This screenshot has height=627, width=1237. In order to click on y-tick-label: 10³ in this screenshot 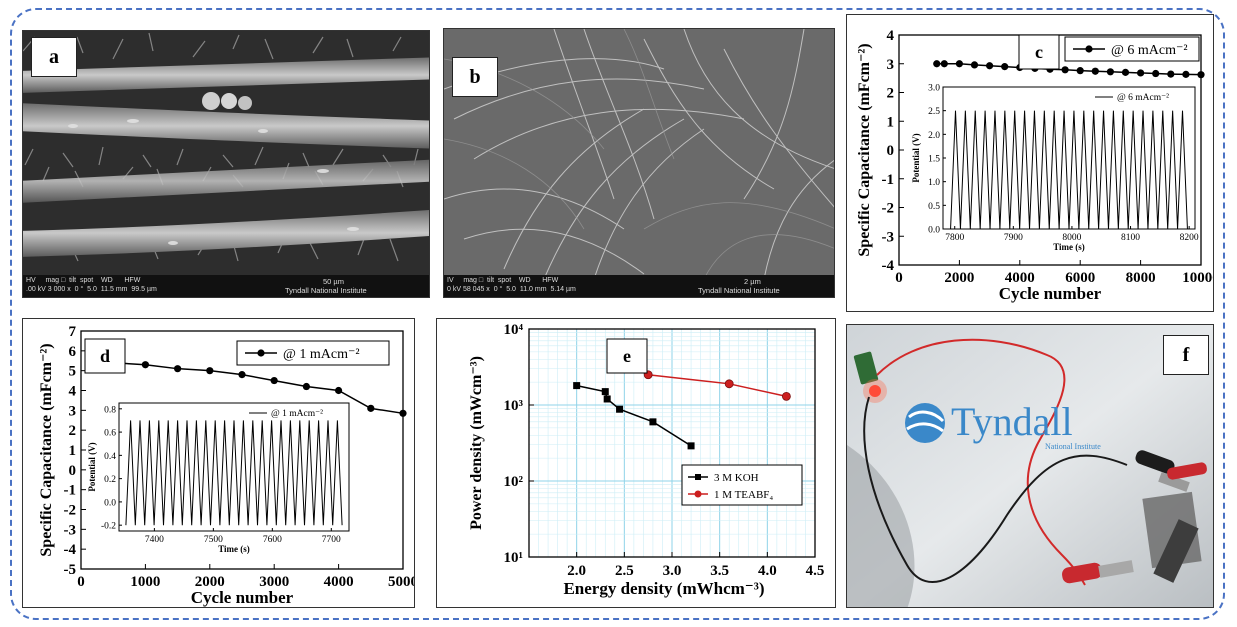, I will do `click(514, 406)`.